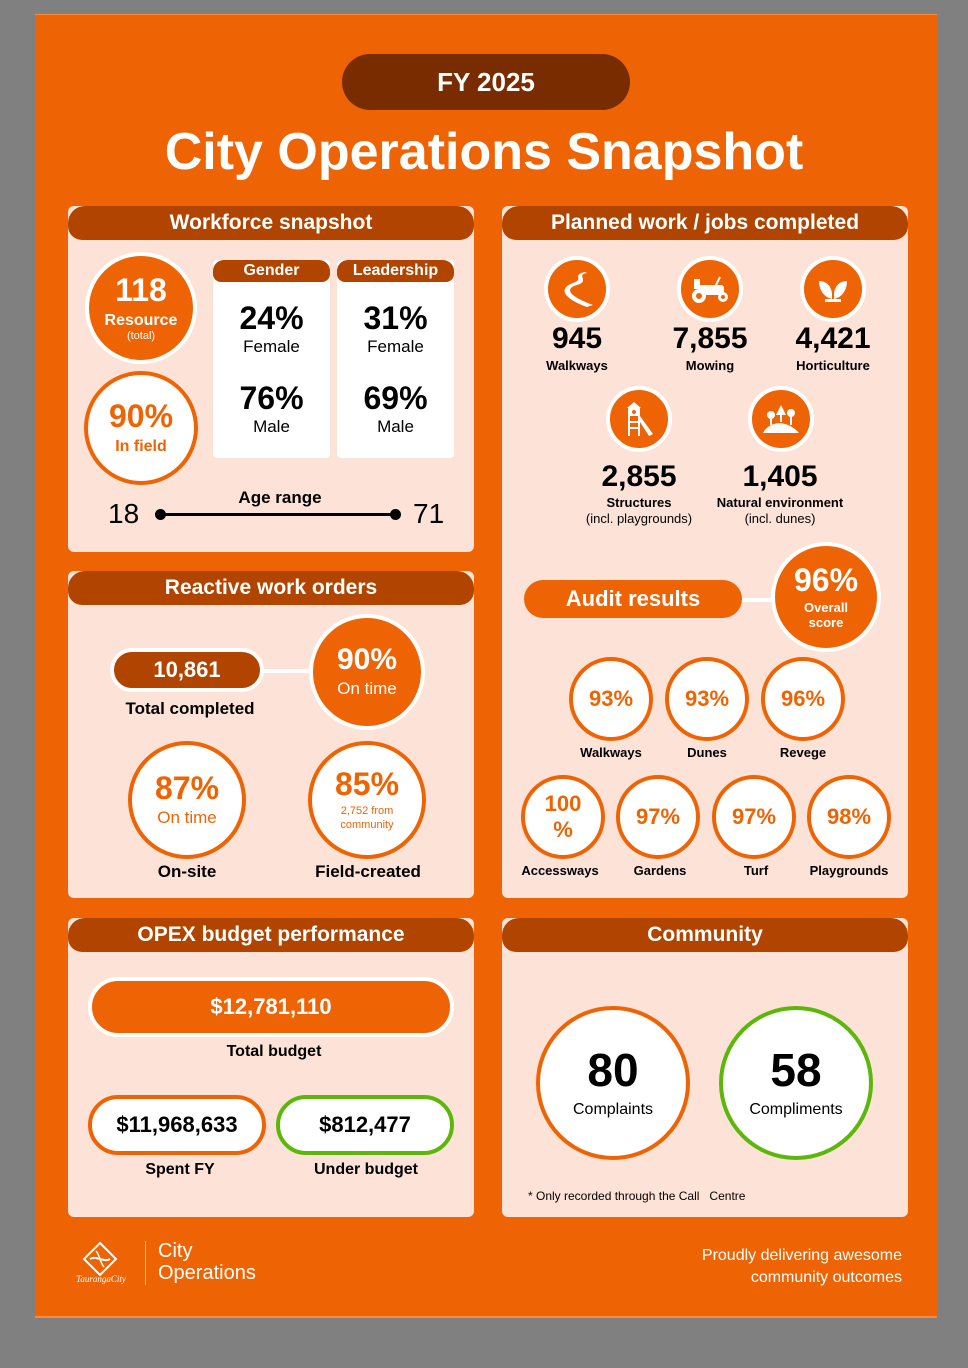 This screenshot has width=968, height=1368. Describe the element at coordinates (395, 271) in the screenshot. I see `leadership-title: Leadership` at that location.